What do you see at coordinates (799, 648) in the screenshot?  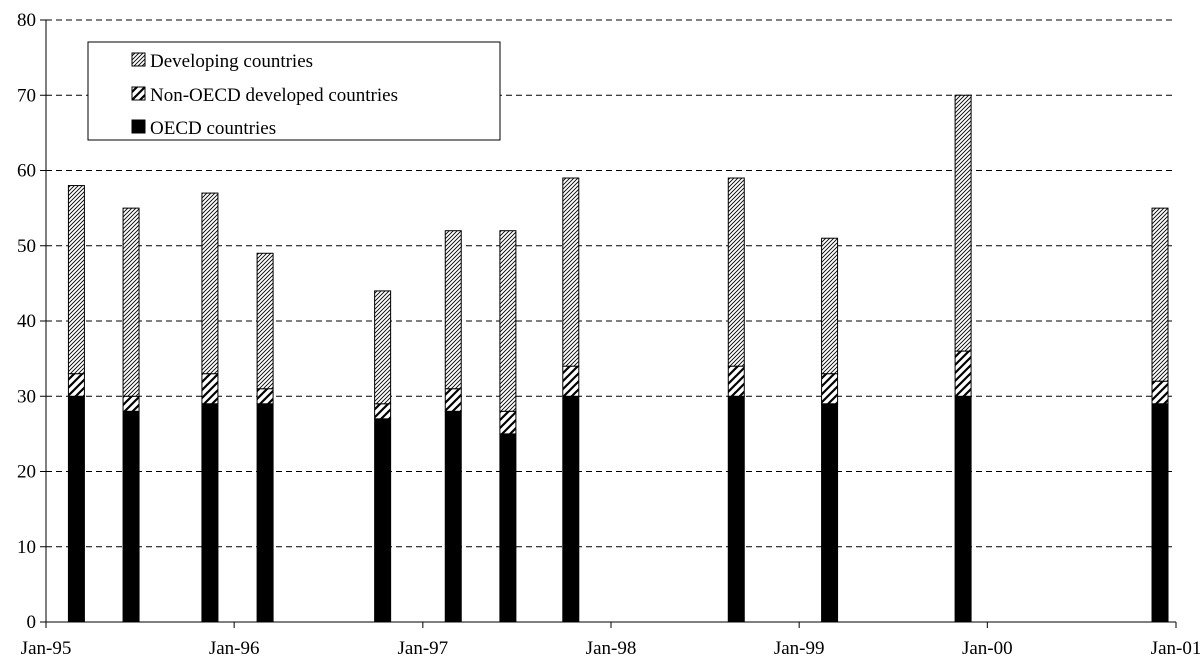 I see `x-tick-label: Jan-99` at bounding box center [799, 648].